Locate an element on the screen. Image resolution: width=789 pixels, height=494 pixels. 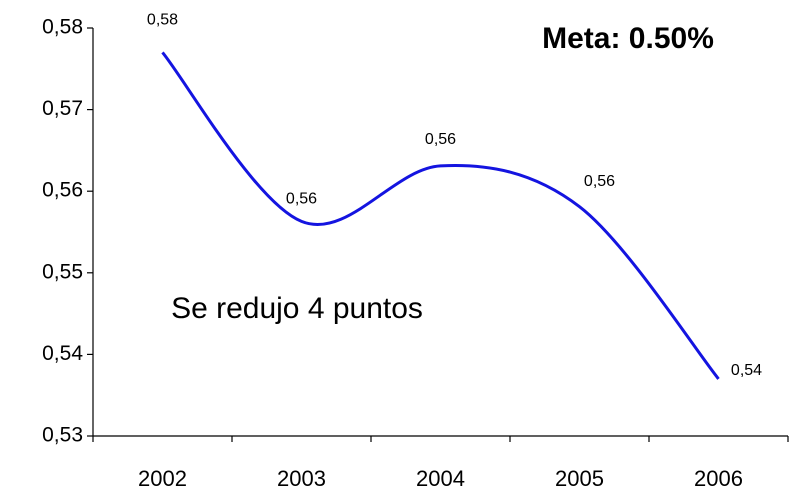
x-tick-label: 2005 is located at coordinates (579, 478).